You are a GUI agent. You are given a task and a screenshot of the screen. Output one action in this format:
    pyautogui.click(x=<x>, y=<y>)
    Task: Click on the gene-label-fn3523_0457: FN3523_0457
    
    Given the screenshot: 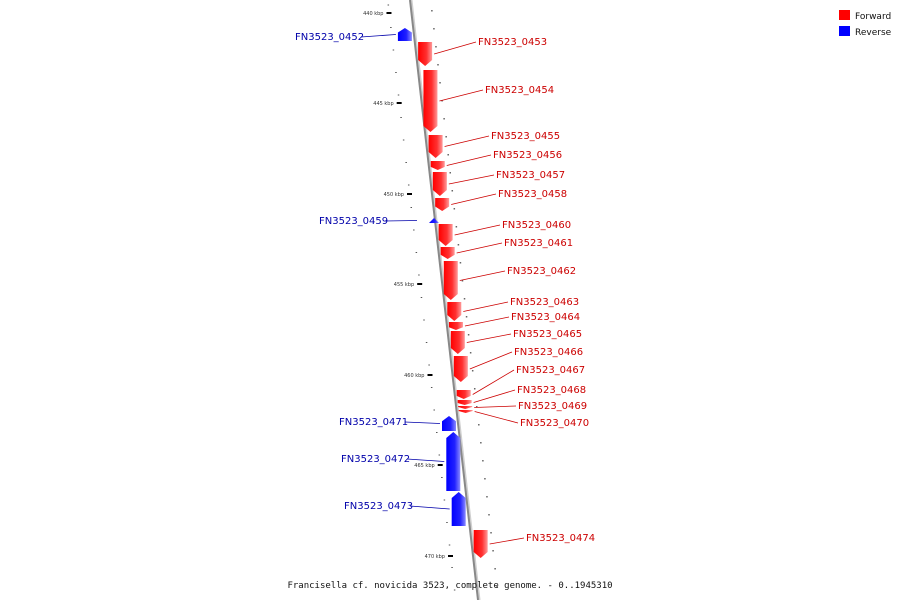 What is the action you would take?
    pyautogui.click(x=530, y=175)
    